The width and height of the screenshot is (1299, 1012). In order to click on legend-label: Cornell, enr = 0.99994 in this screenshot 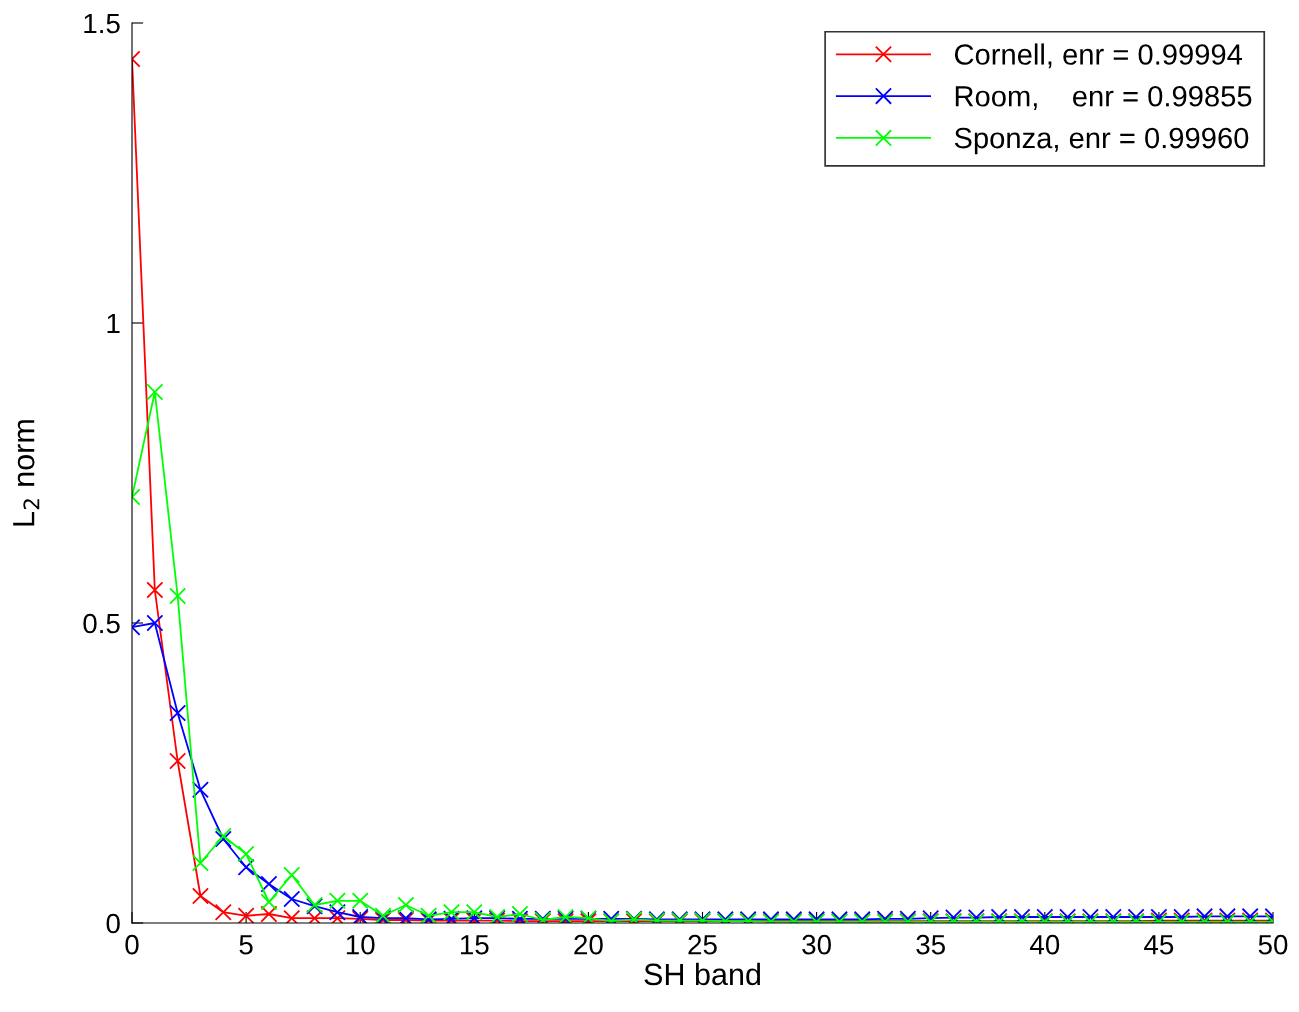, I will do `click(1098, 56)`.